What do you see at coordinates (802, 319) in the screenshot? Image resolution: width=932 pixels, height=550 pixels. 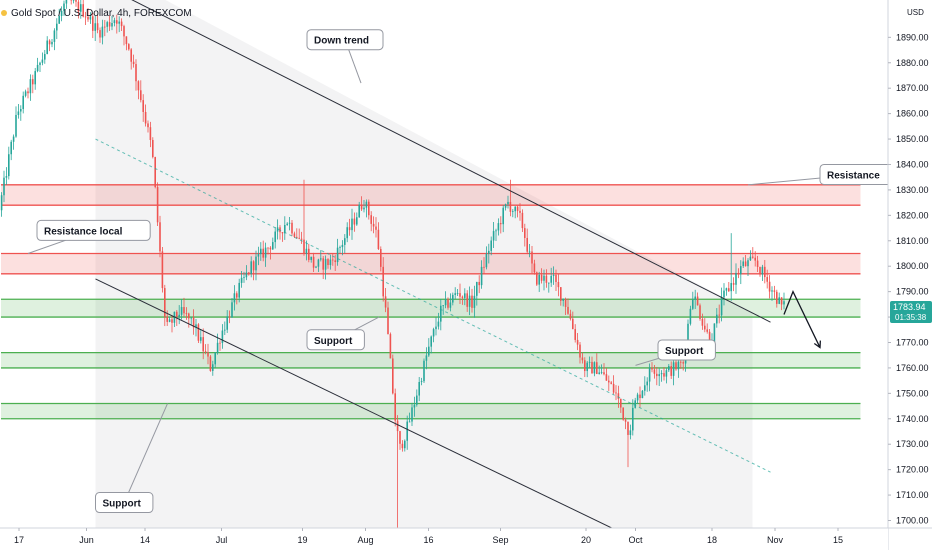 I see `projection-path` at bounding box center [802, 319].